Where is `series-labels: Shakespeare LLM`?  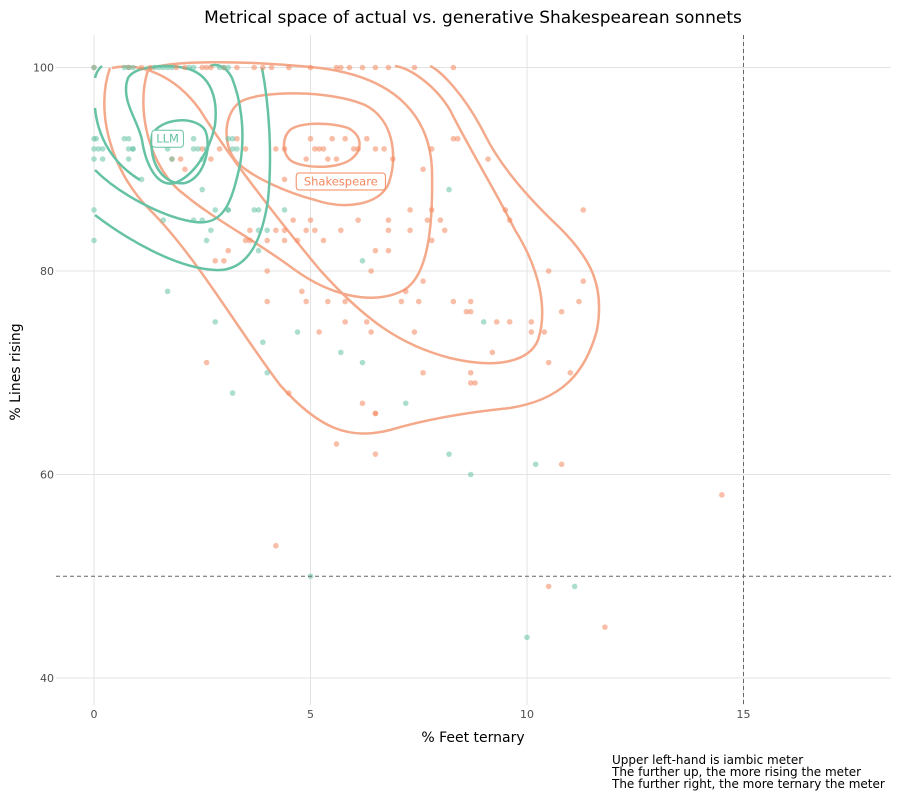 series-labels: Shakespeare LLM is located at coordinates (268, 160).